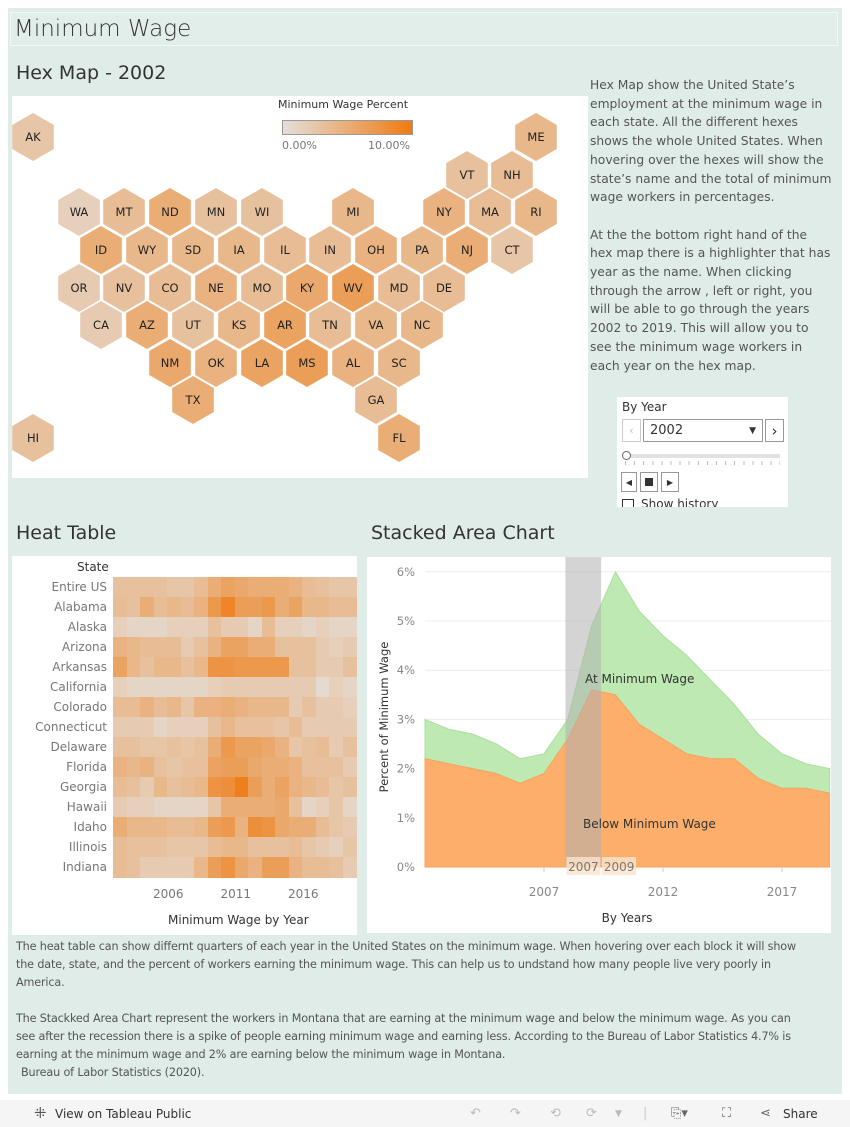  I want to click on year-dropdown: 2002 ▼, so click(703, 430).